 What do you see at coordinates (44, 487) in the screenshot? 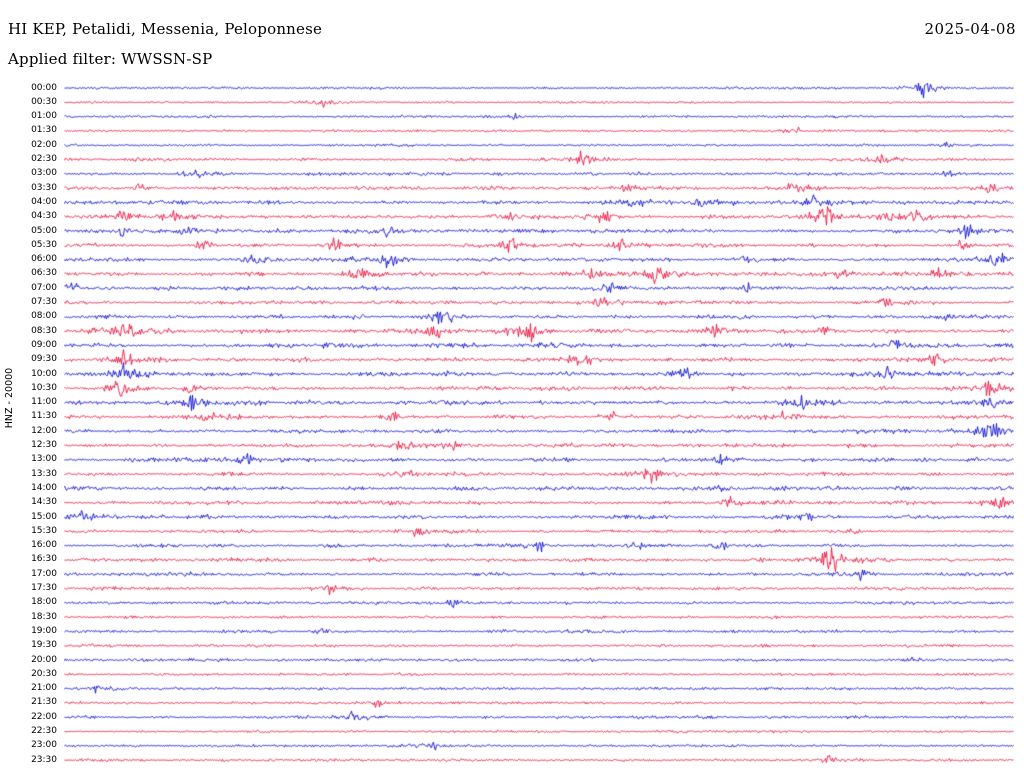
I see `time-label: 14:00` at bounding box center [44, 487].